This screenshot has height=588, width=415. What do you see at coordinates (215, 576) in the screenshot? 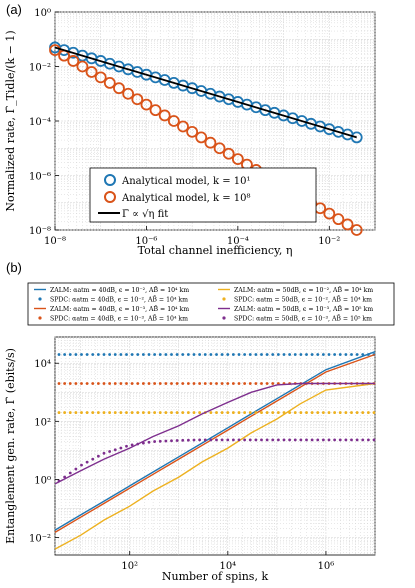
I see `panel-b-xlabel: Number of spins, k` at bounding box center [215, 576].